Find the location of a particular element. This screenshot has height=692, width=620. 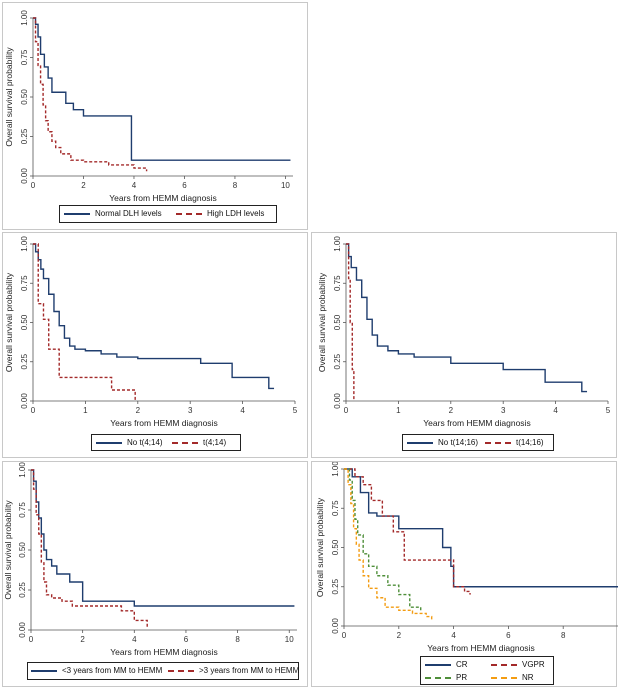

legend-t414: No t(4;14) t(4;14) is located at coordinates (166, 442).